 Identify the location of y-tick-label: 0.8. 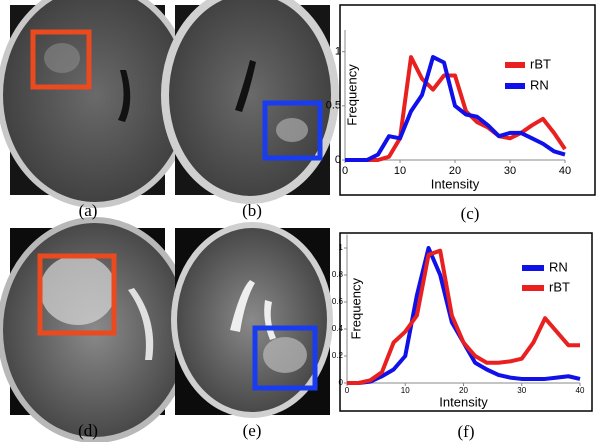
(338, 274).